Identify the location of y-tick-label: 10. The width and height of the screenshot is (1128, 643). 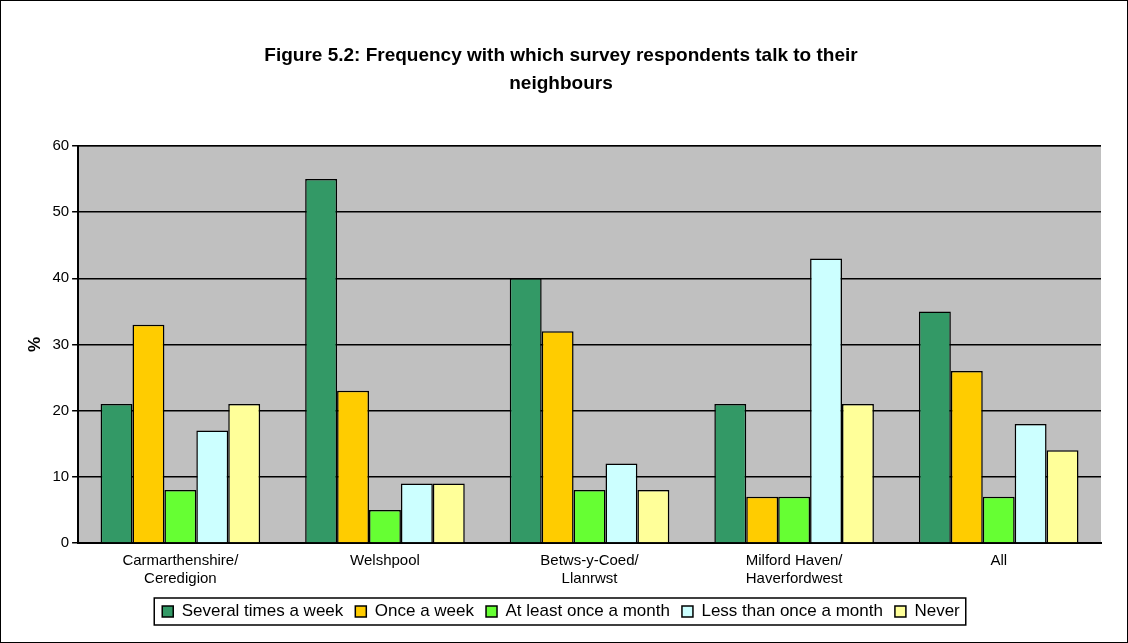
(61, 475).